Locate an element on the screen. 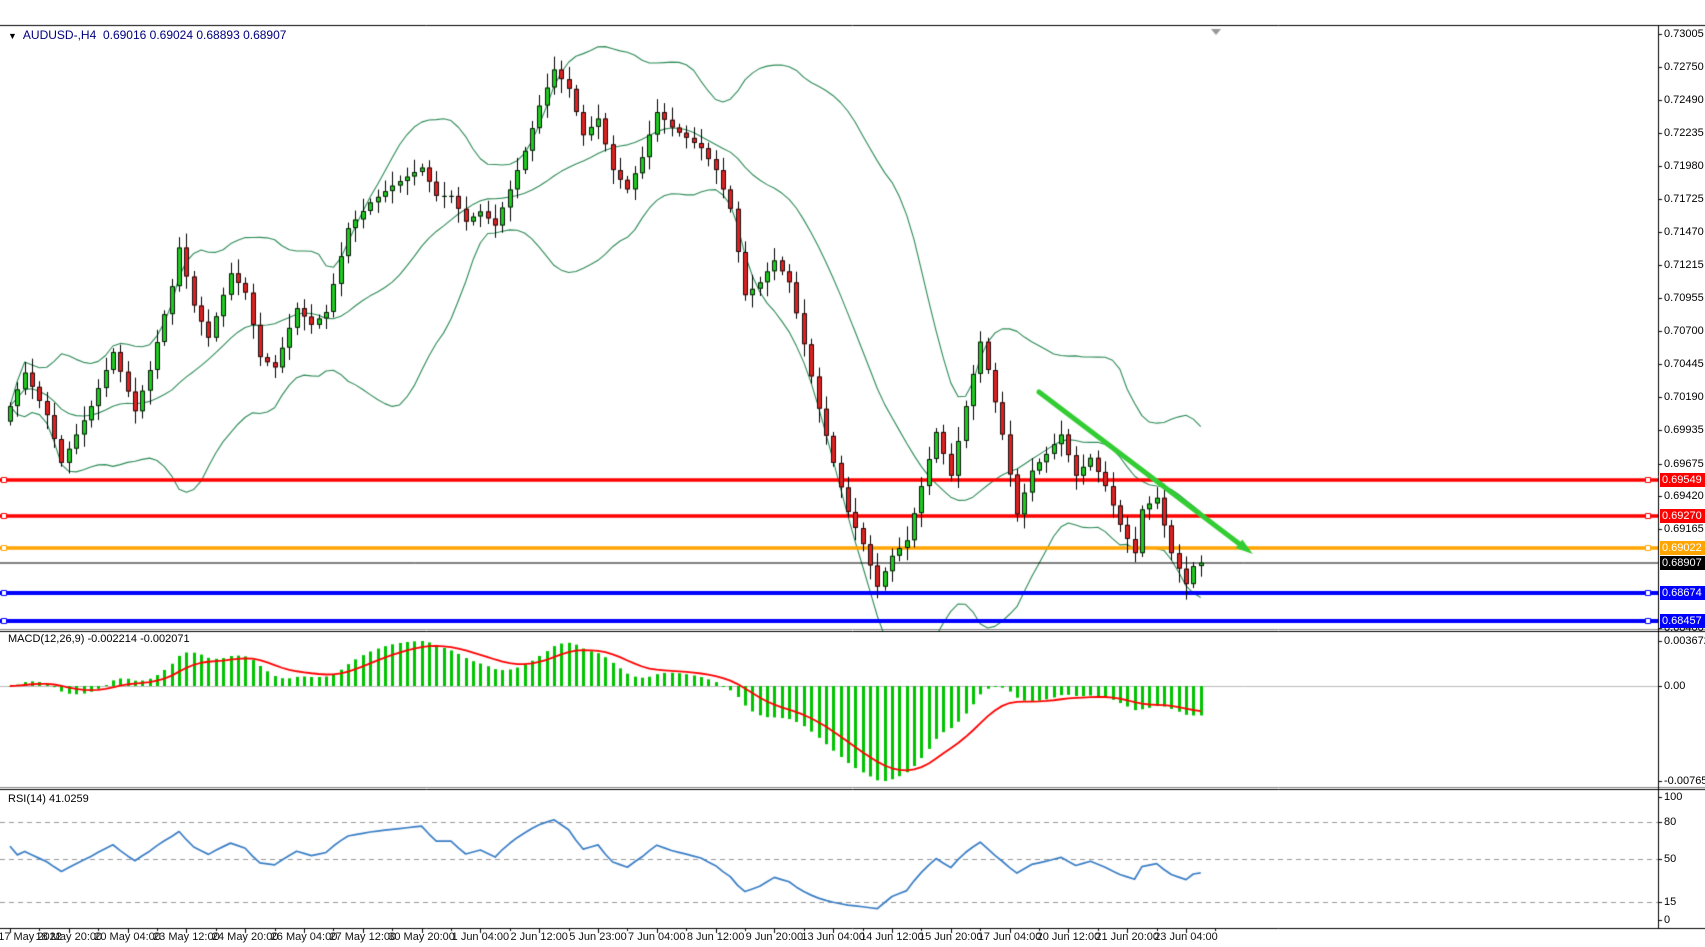  time-axis-label: 26 May 04:00 is located at coordinates (304, 937).